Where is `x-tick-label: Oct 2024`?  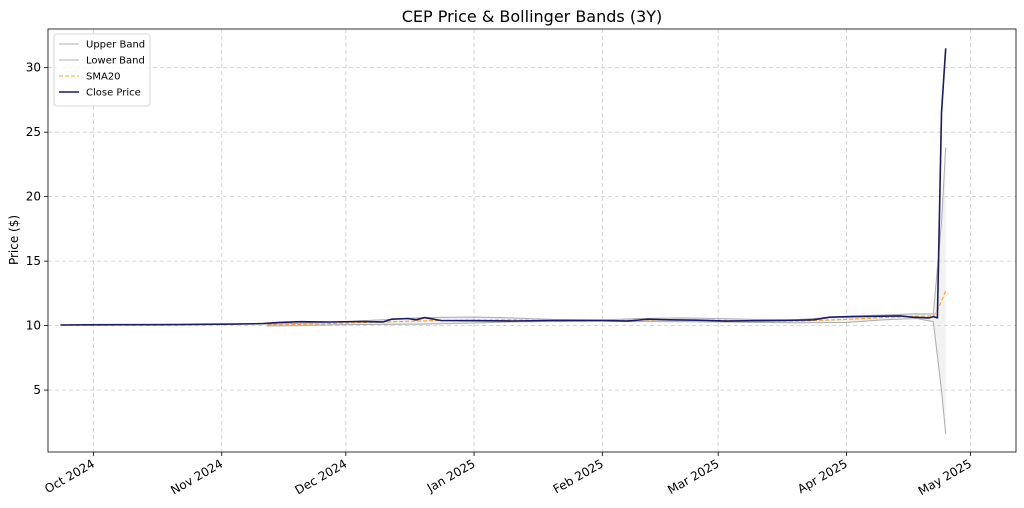 x-tick-label: Oct 2024 is located at coordinates (69, 476).